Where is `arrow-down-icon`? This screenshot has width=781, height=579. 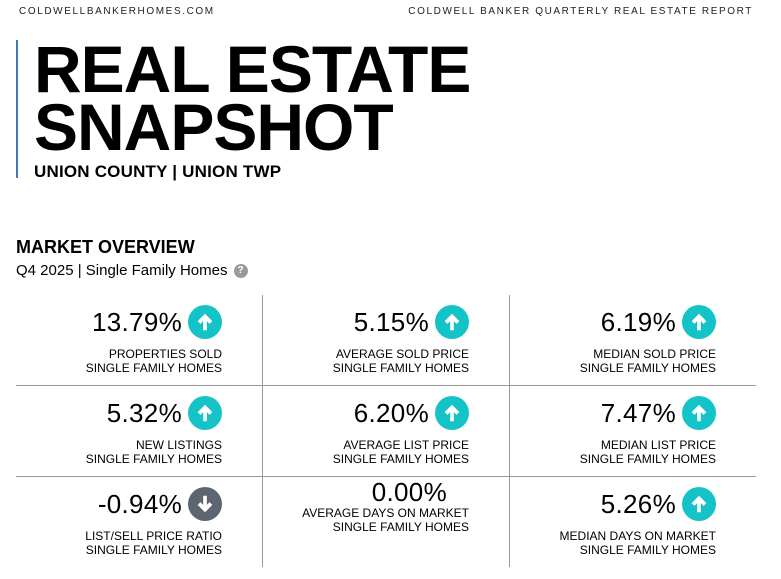 arrow-down-icon is located at coordinates (205, 504).